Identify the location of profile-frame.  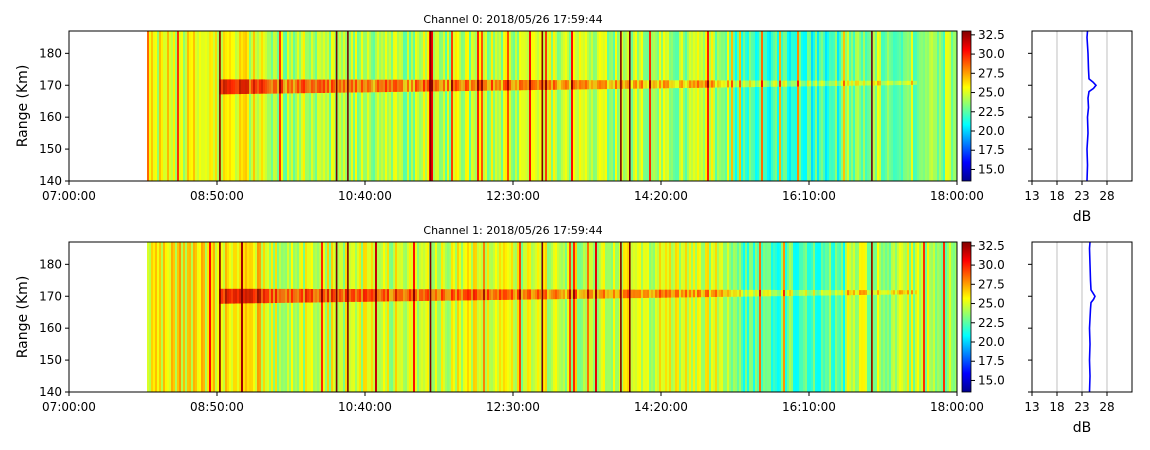
(1082, 106).